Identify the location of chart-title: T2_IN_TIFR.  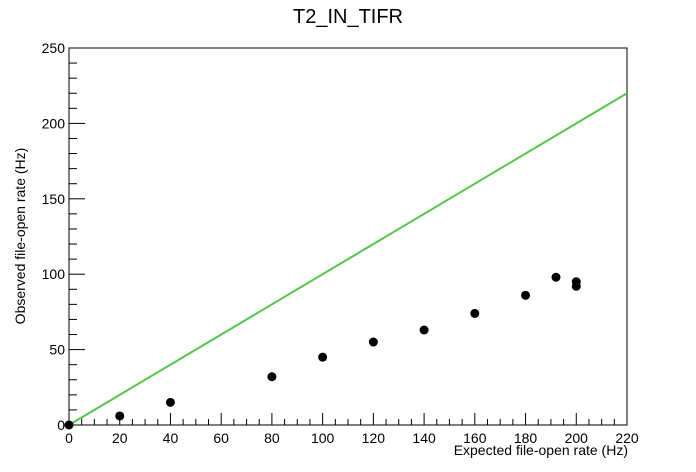
(348, 17).